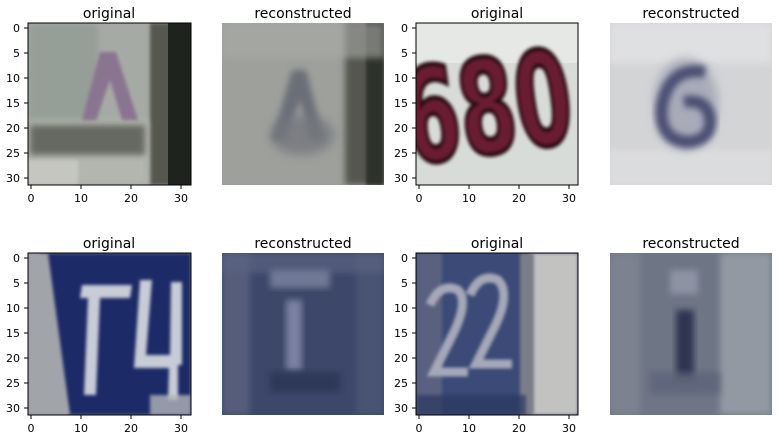 This screenshot has height=436, width=779. I want to click on panel-original-2: original 680 0 5 10 15, so click(487, 105).